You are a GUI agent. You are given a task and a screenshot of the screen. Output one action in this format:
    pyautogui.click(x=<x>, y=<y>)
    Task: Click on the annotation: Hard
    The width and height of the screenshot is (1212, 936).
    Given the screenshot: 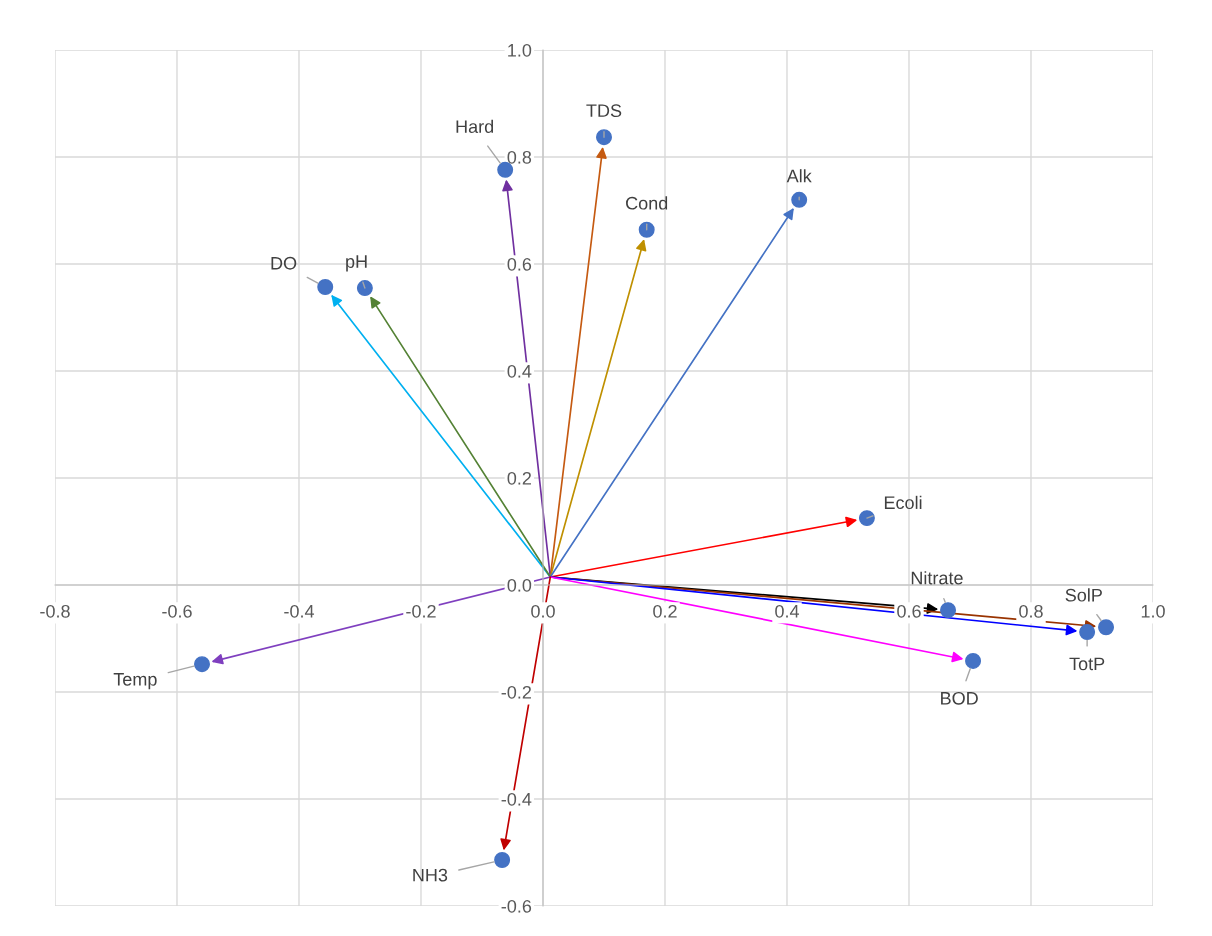 What is the action you would take?
    pyautogui.click(x=475, y=126)
    